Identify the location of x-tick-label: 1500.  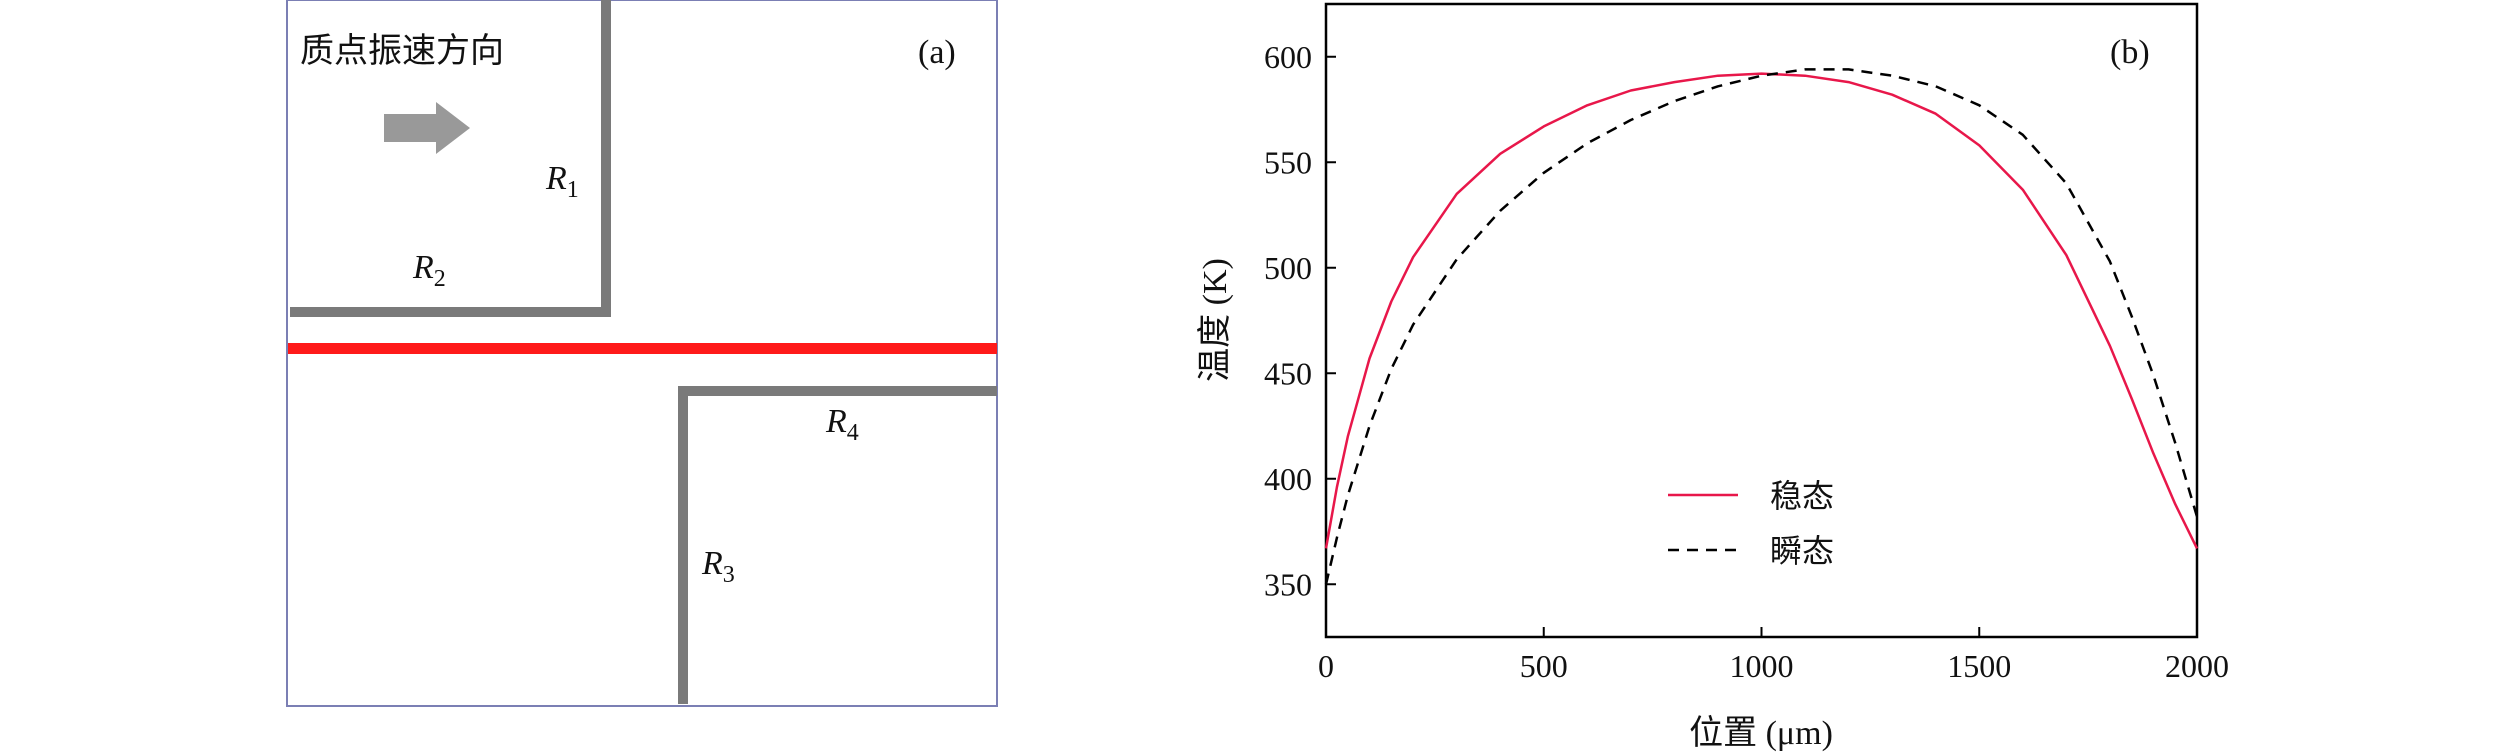
(1979, 666).